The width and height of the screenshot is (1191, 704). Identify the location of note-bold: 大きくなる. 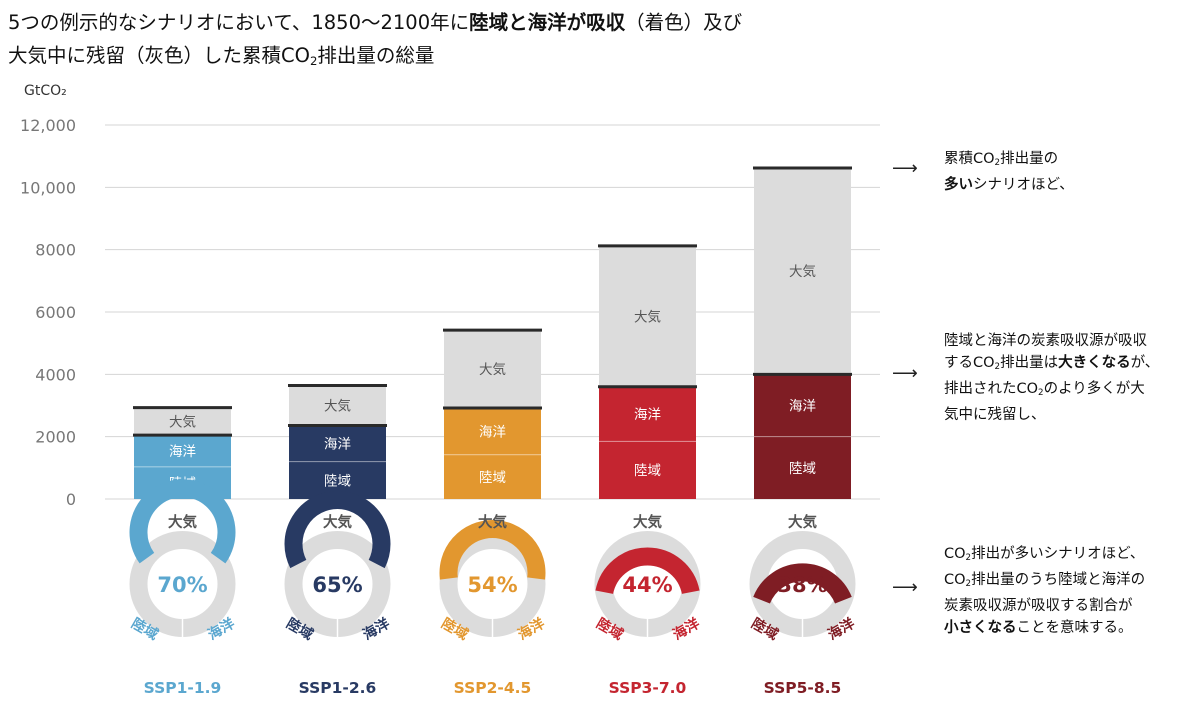
(1094, 363).